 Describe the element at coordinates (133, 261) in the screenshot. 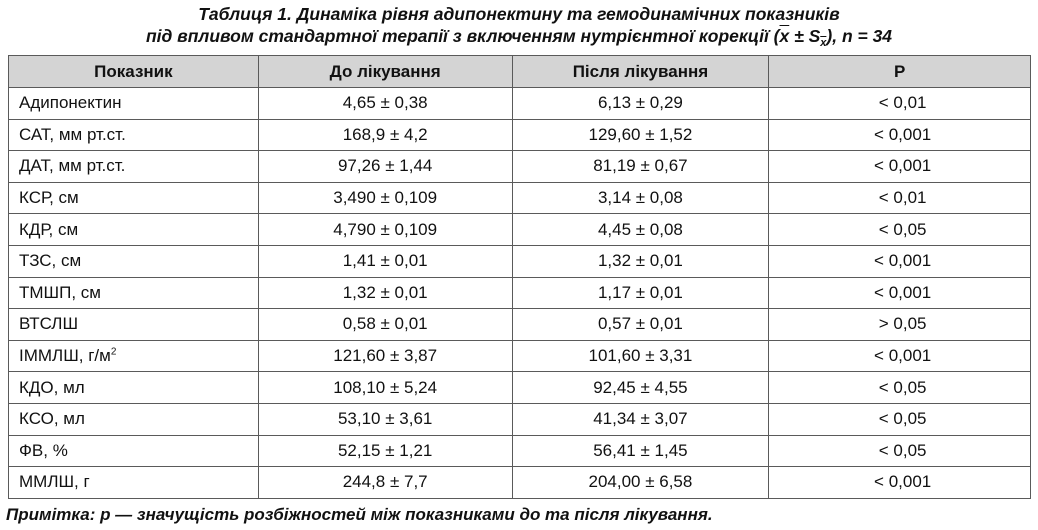

I see `cell-indicator: ТЗС, см` at that location.